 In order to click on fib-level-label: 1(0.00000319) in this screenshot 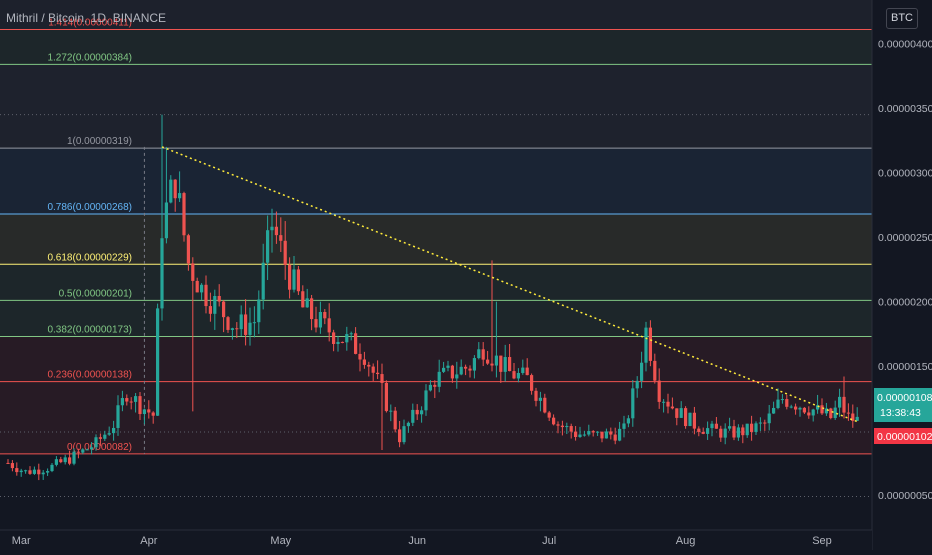, I will do `click(99, 141)`.